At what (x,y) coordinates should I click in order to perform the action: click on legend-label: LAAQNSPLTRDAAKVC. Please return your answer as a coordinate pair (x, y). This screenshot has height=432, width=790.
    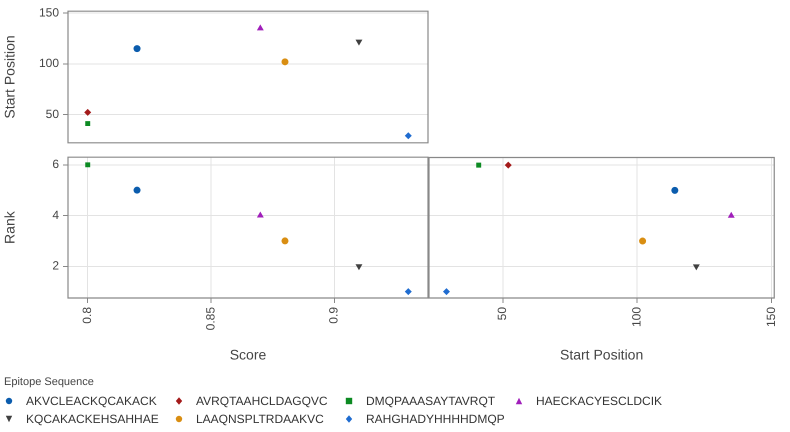
    Looking at the image, I should click on (260, 419).